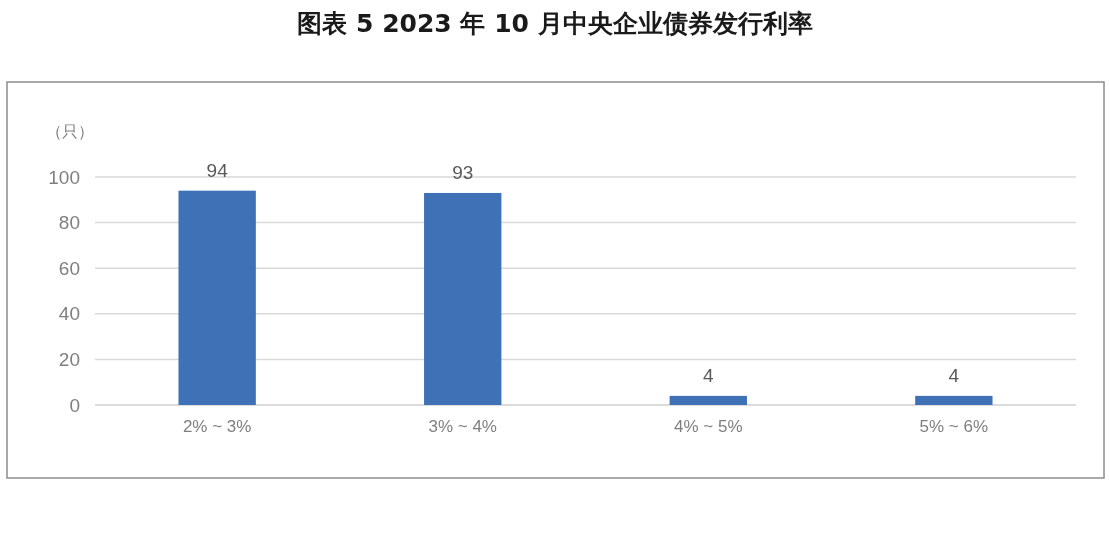 This screenshot has width=1110, height=540. What do you see at coordinates (69, 360) in the screenshot?
I see `y-tick-label: 20` at bounding box center [69, 360].